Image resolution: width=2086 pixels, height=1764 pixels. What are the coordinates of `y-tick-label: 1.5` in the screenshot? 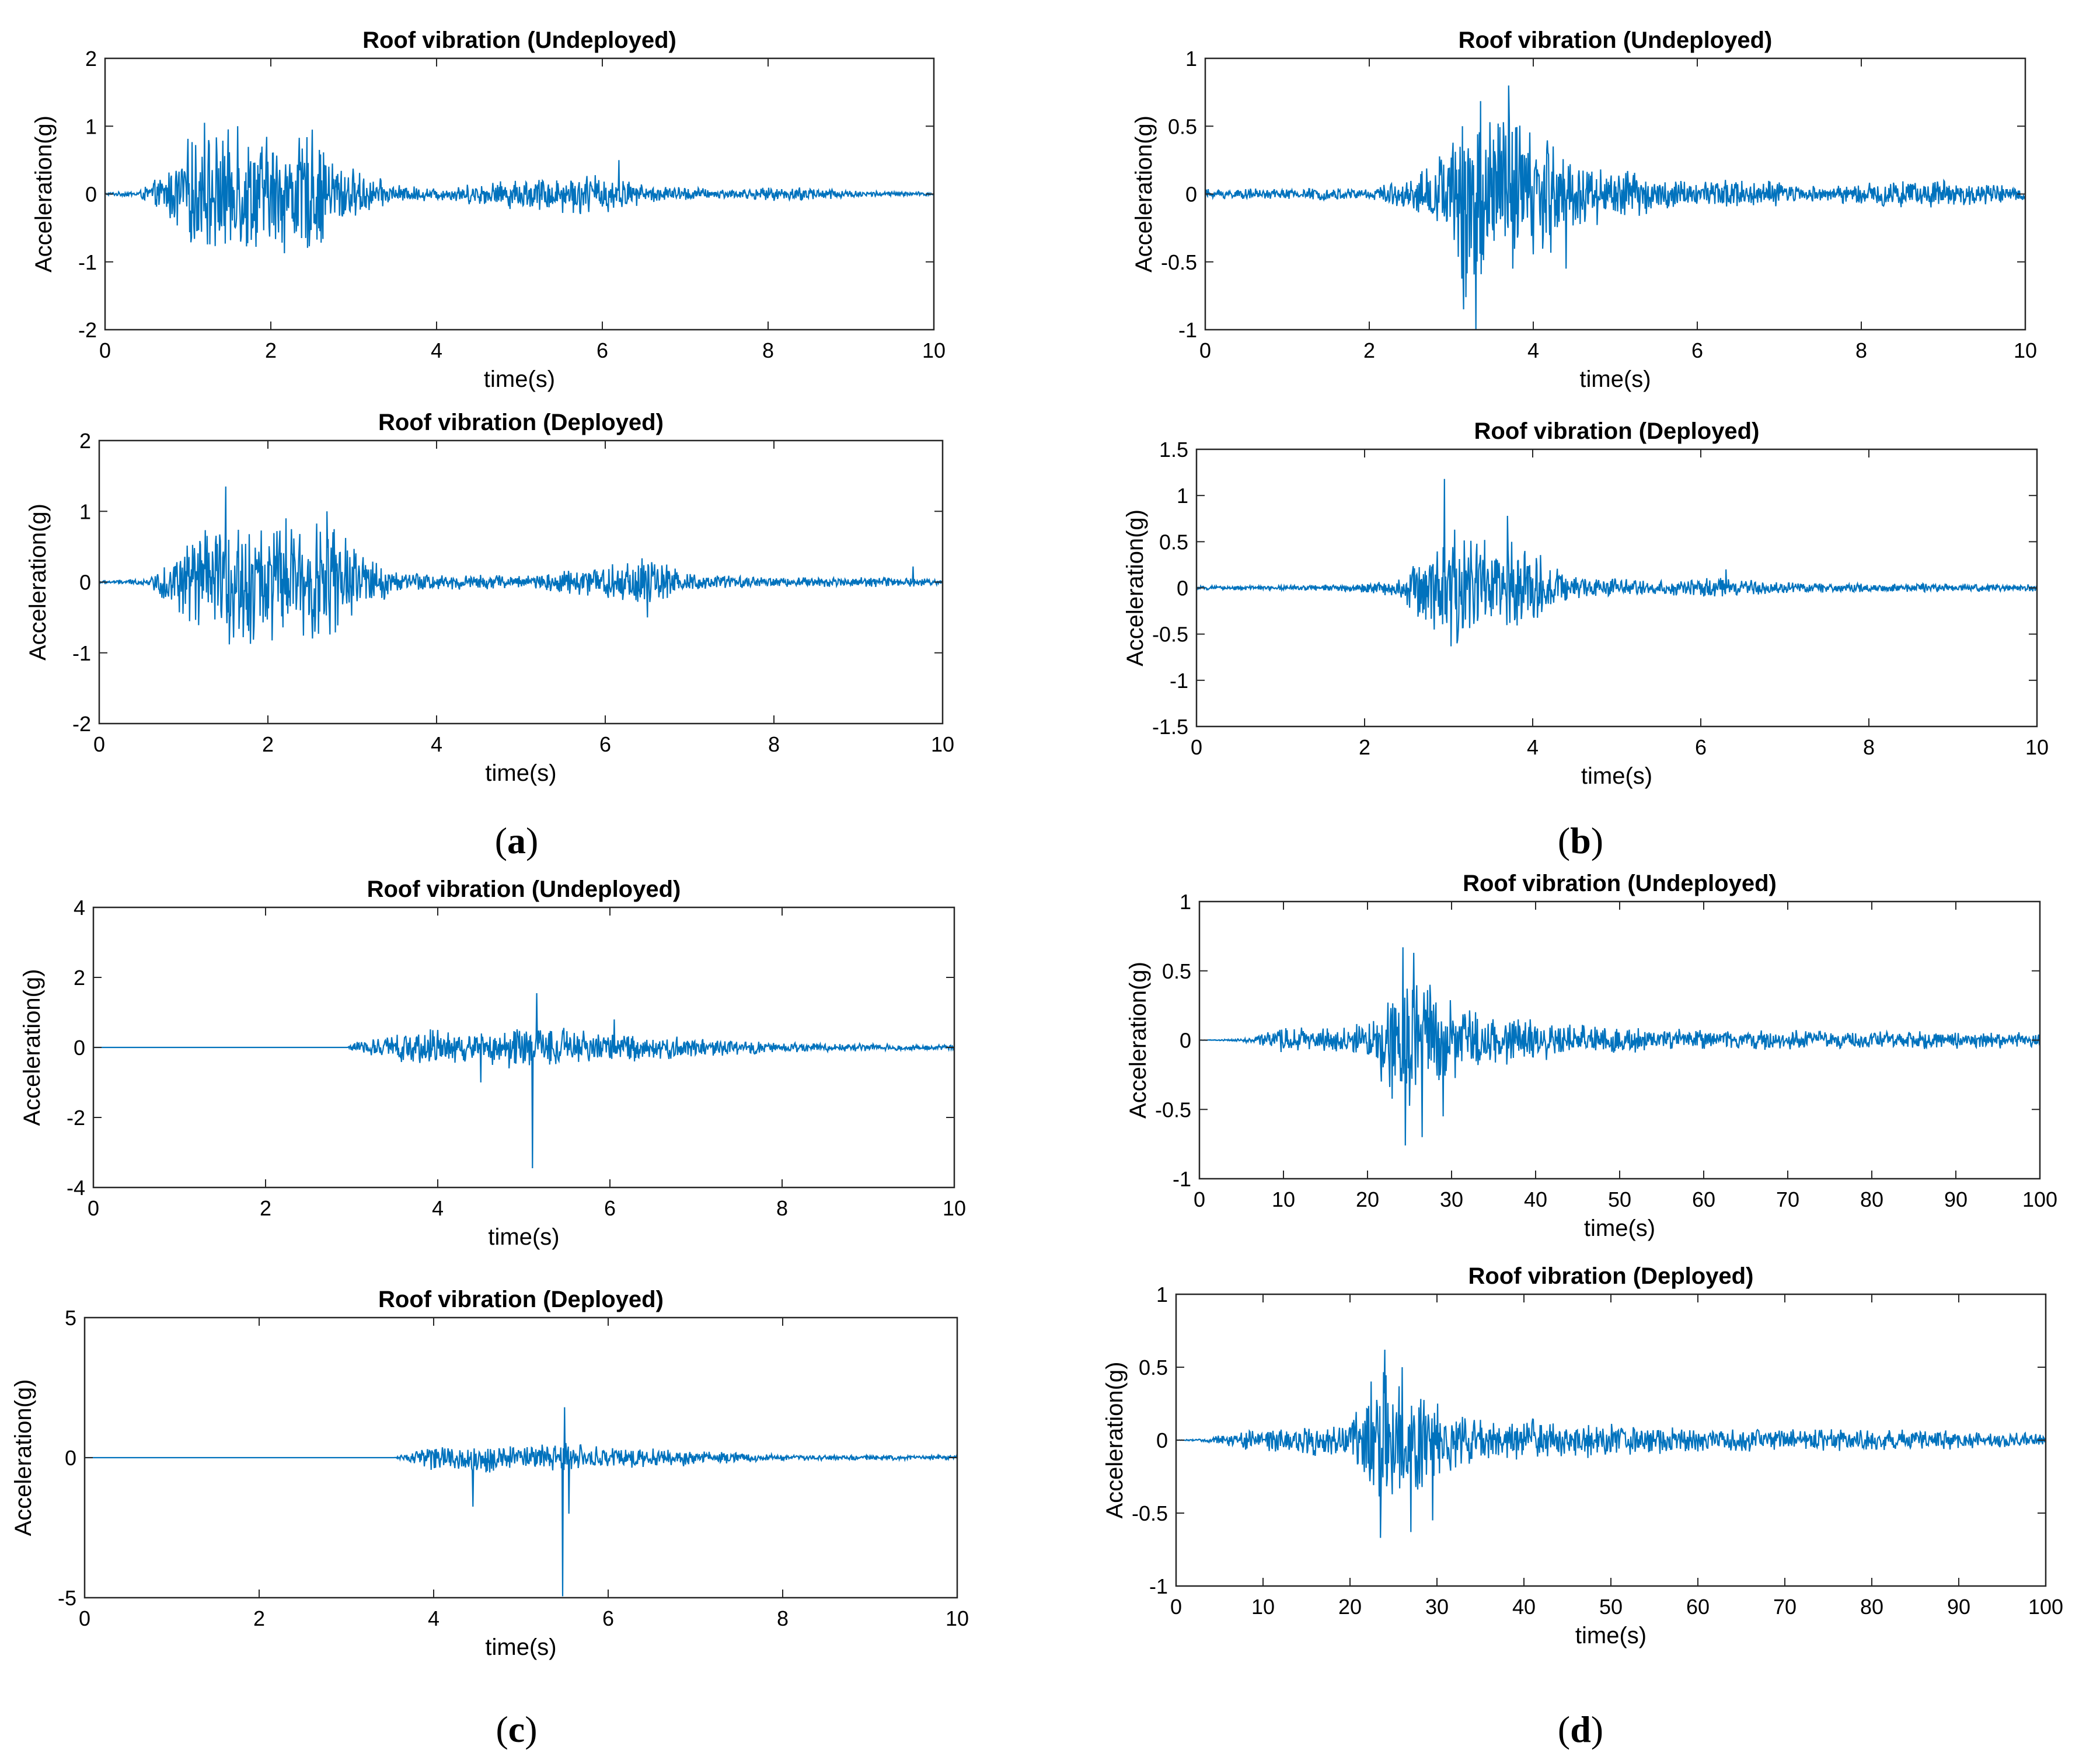 It's located at (1173, 450).